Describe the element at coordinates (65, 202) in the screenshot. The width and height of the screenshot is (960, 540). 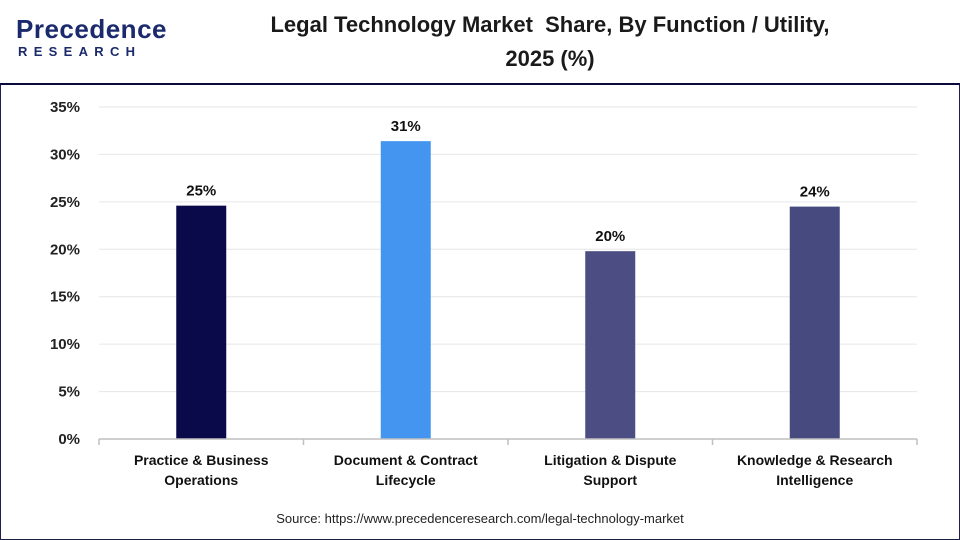
I see `y-tick-label: 25%` at that location.